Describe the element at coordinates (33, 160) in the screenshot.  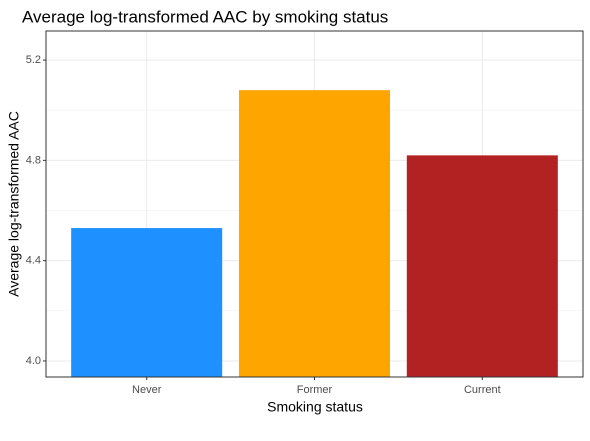
I see `y-tick-label: 4.8` at that location.